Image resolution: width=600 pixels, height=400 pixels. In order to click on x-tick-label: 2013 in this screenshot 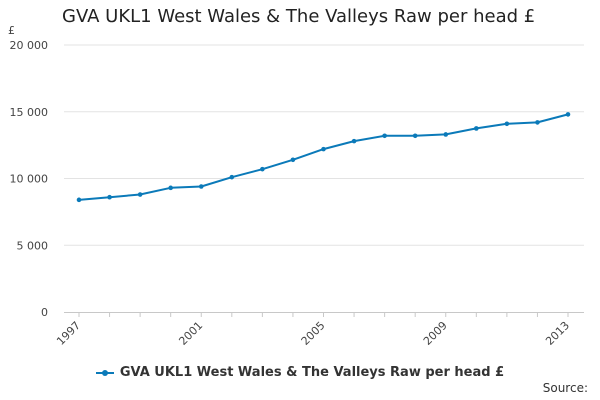, I will do `click(557, 333)`.